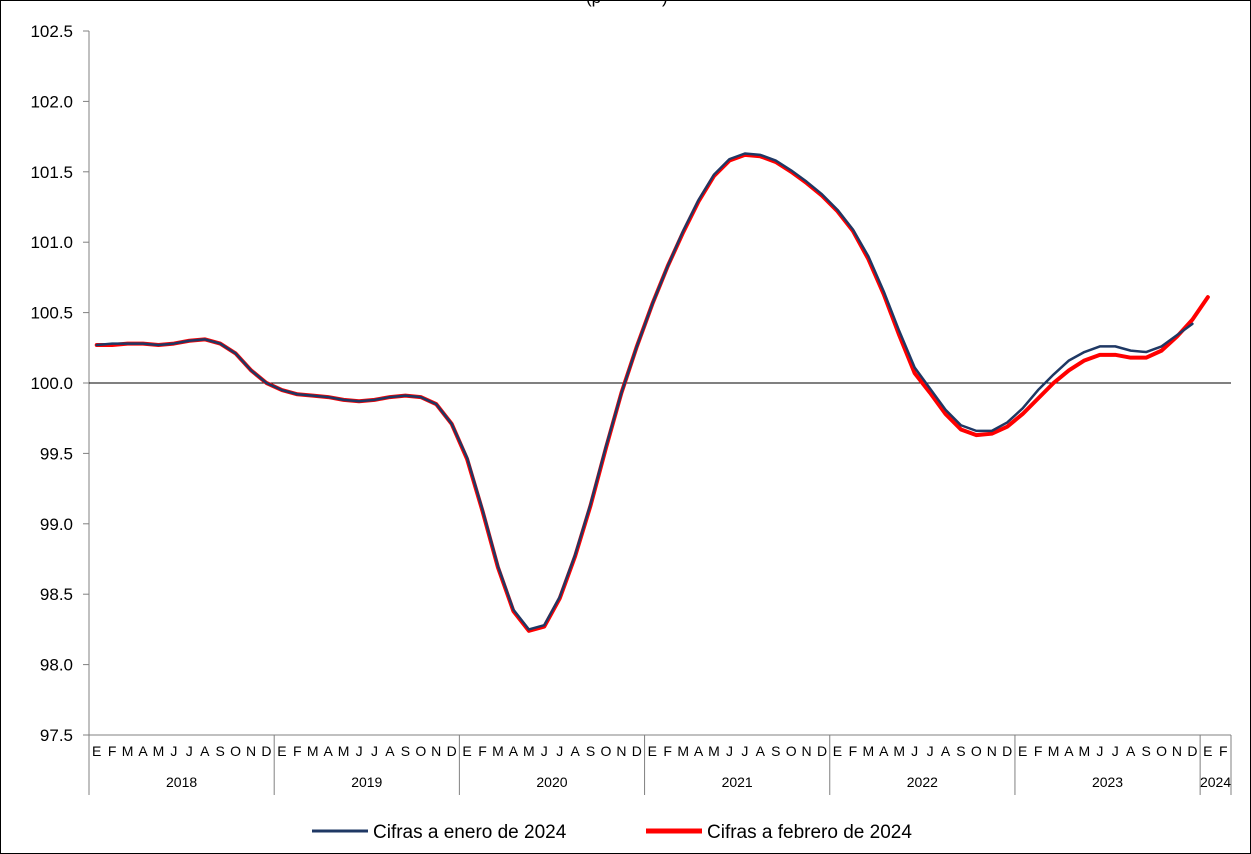 Image resolution: width=1251 pixels, height=854 pixels. What do you see at coordinates (56, 594) in the screenshot?
I see `y-tick-label: 98.5` at bounding box center [56, 594].